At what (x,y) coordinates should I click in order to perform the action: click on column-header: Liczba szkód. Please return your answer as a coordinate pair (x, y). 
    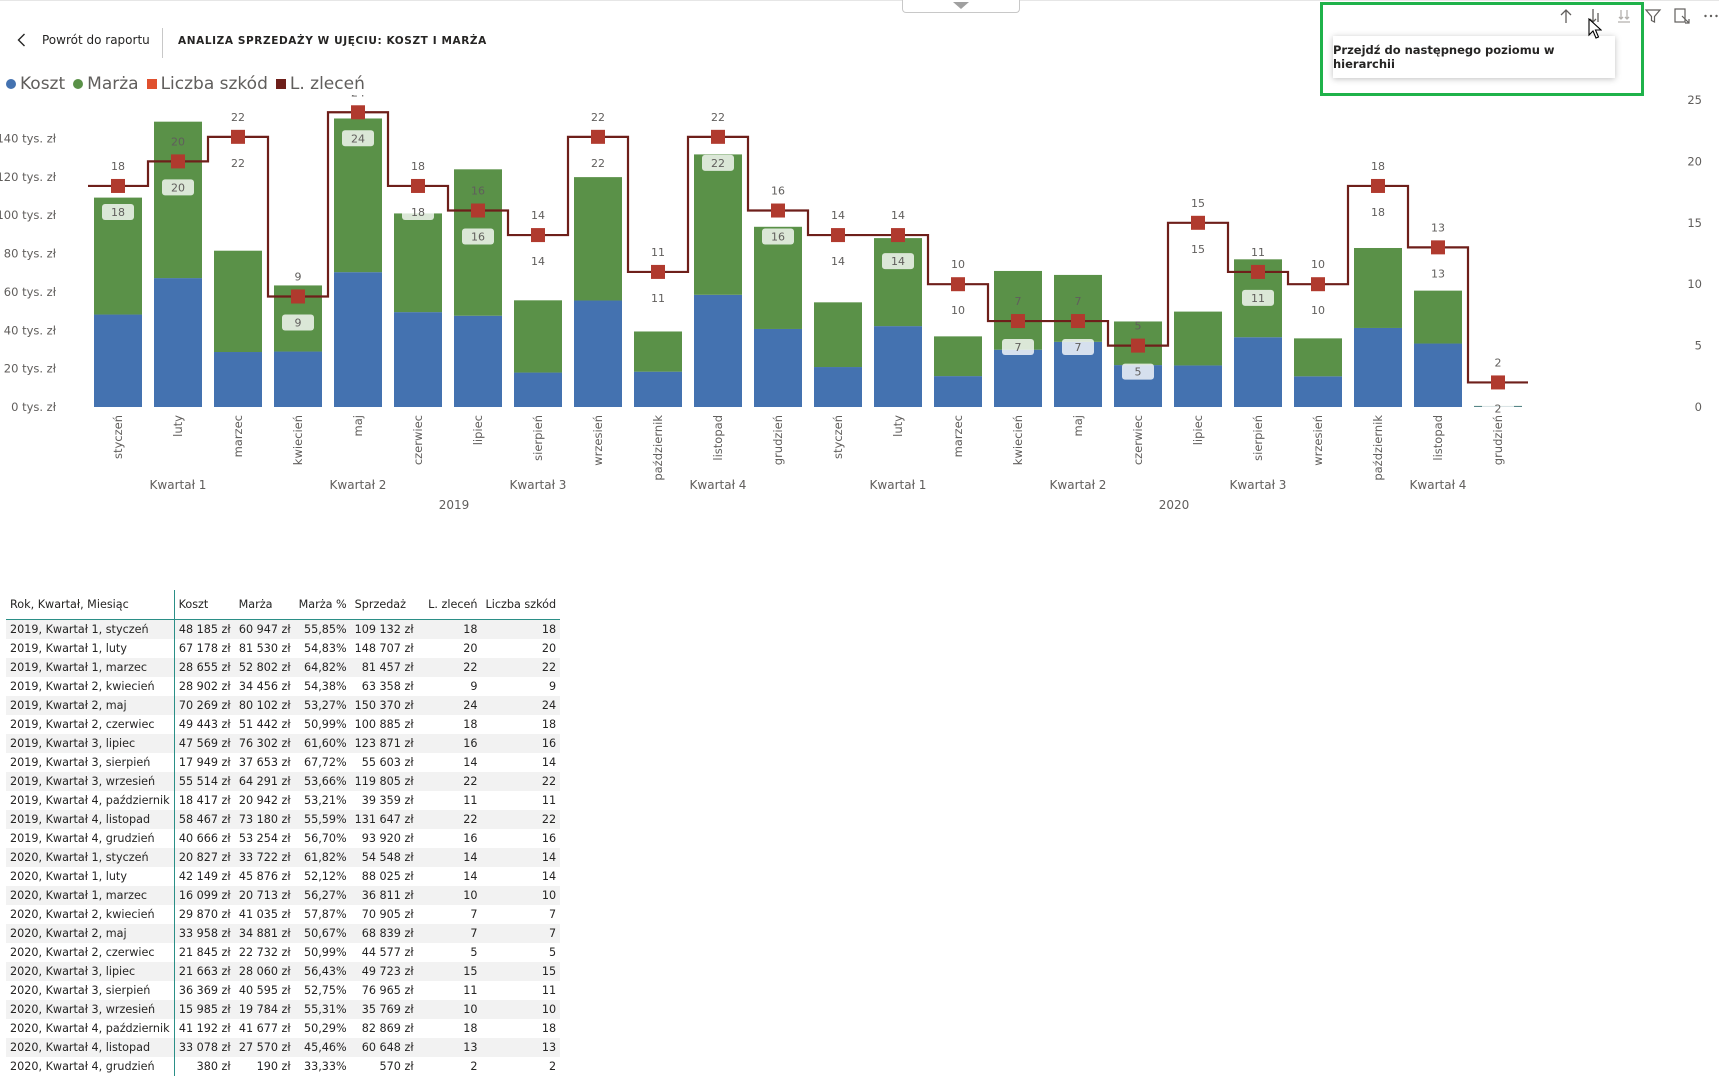
    Looking at the image, I should click on (521, 604).